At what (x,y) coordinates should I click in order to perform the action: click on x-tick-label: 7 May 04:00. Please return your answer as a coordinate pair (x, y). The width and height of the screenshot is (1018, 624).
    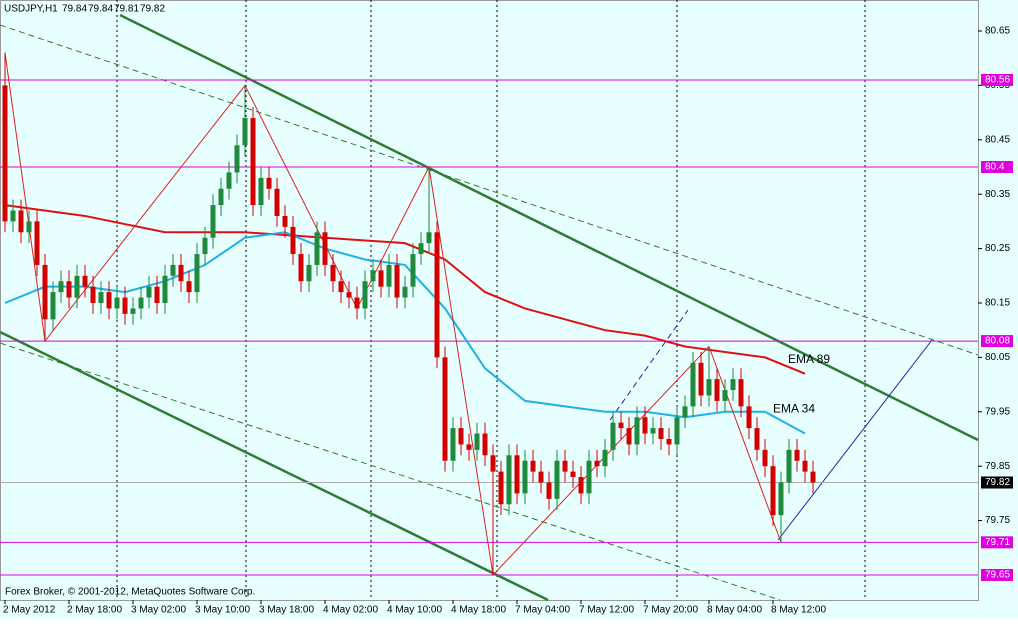
    Looking at the image, I should click on (542, 610).